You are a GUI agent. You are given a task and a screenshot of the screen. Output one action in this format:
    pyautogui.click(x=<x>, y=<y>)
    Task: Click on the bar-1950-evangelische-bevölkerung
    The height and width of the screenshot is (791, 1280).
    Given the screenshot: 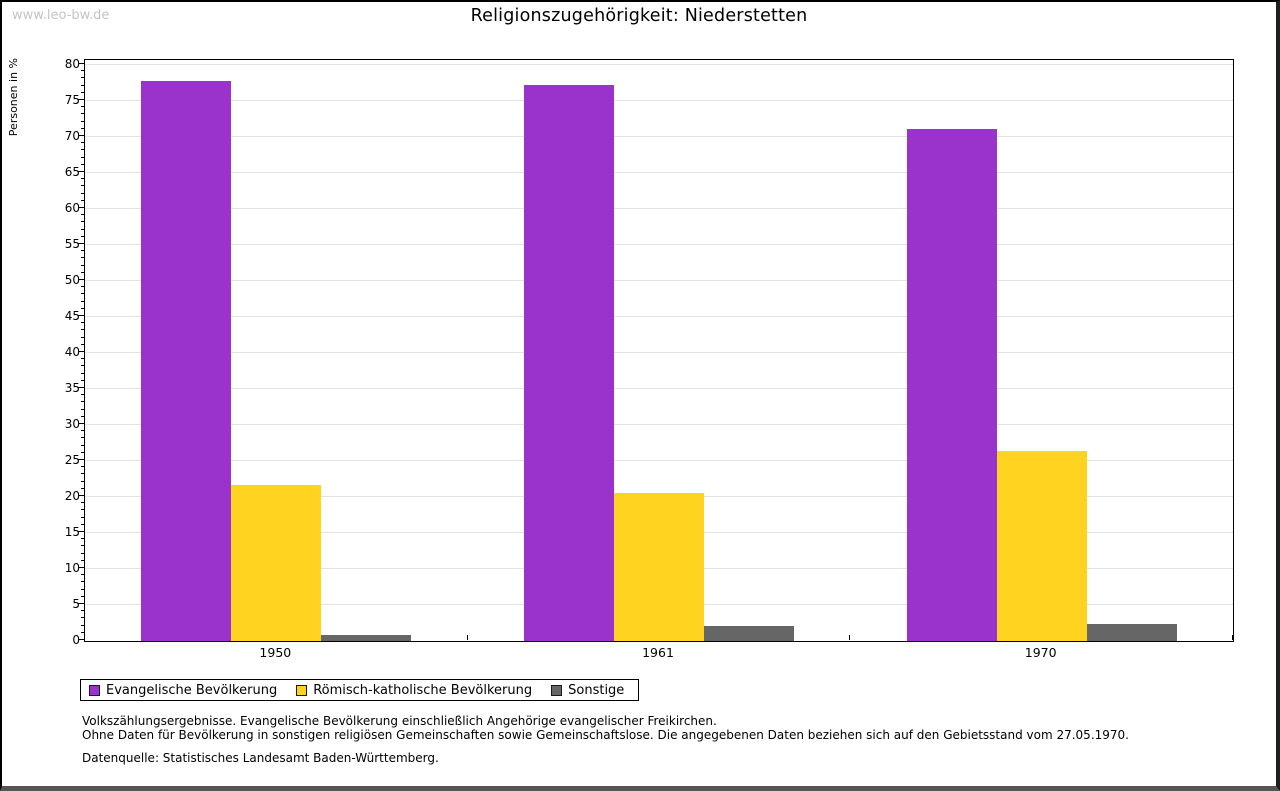 What is the action you would take?
    pyautogui.click(x=186, y=360)
    